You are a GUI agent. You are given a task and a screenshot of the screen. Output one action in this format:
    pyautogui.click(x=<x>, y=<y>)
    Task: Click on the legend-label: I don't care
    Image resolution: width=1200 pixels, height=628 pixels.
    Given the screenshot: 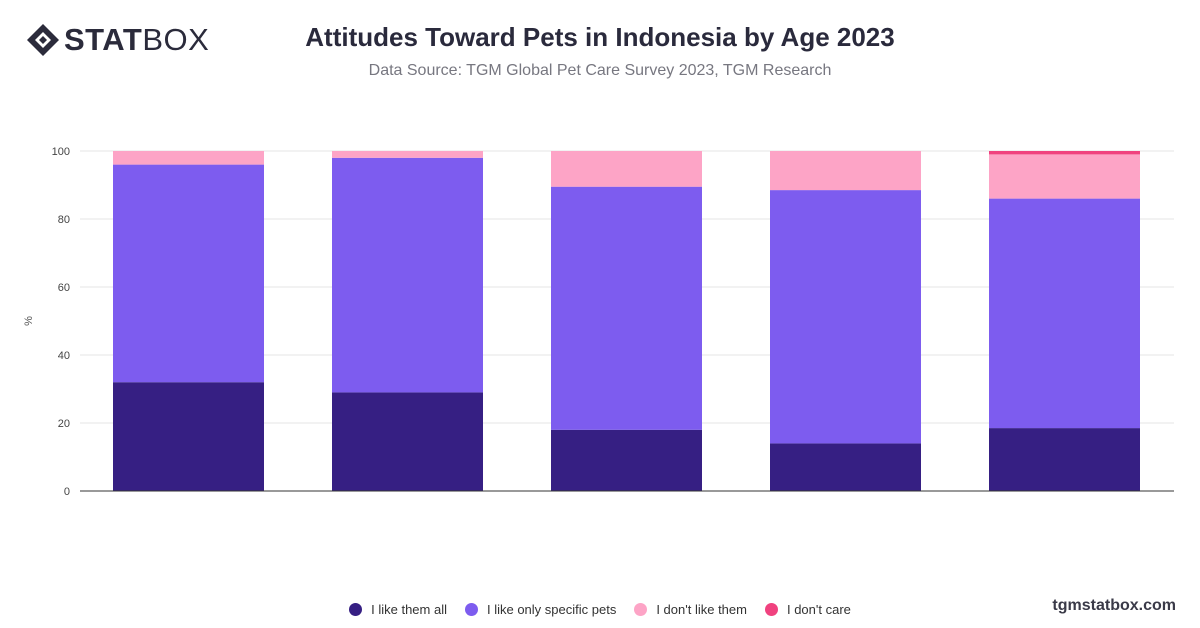 What is the action you would take?
    pyautogui.click(x=818, y=609)
    